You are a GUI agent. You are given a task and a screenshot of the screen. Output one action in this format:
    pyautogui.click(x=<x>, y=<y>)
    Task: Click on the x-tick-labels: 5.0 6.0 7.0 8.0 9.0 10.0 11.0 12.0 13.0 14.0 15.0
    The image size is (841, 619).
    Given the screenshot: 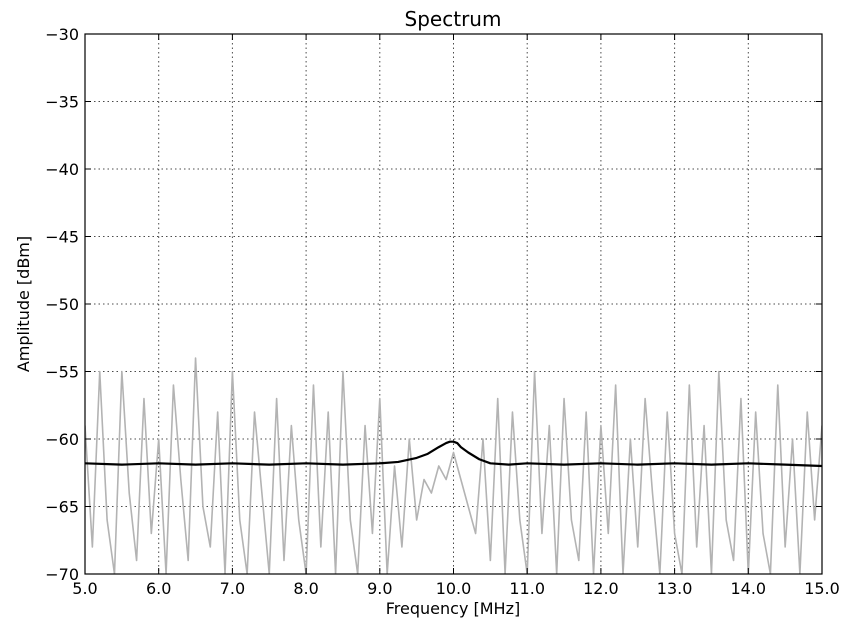 What is the action you would take?
    pyautogui.click(x=456, y=588)
    